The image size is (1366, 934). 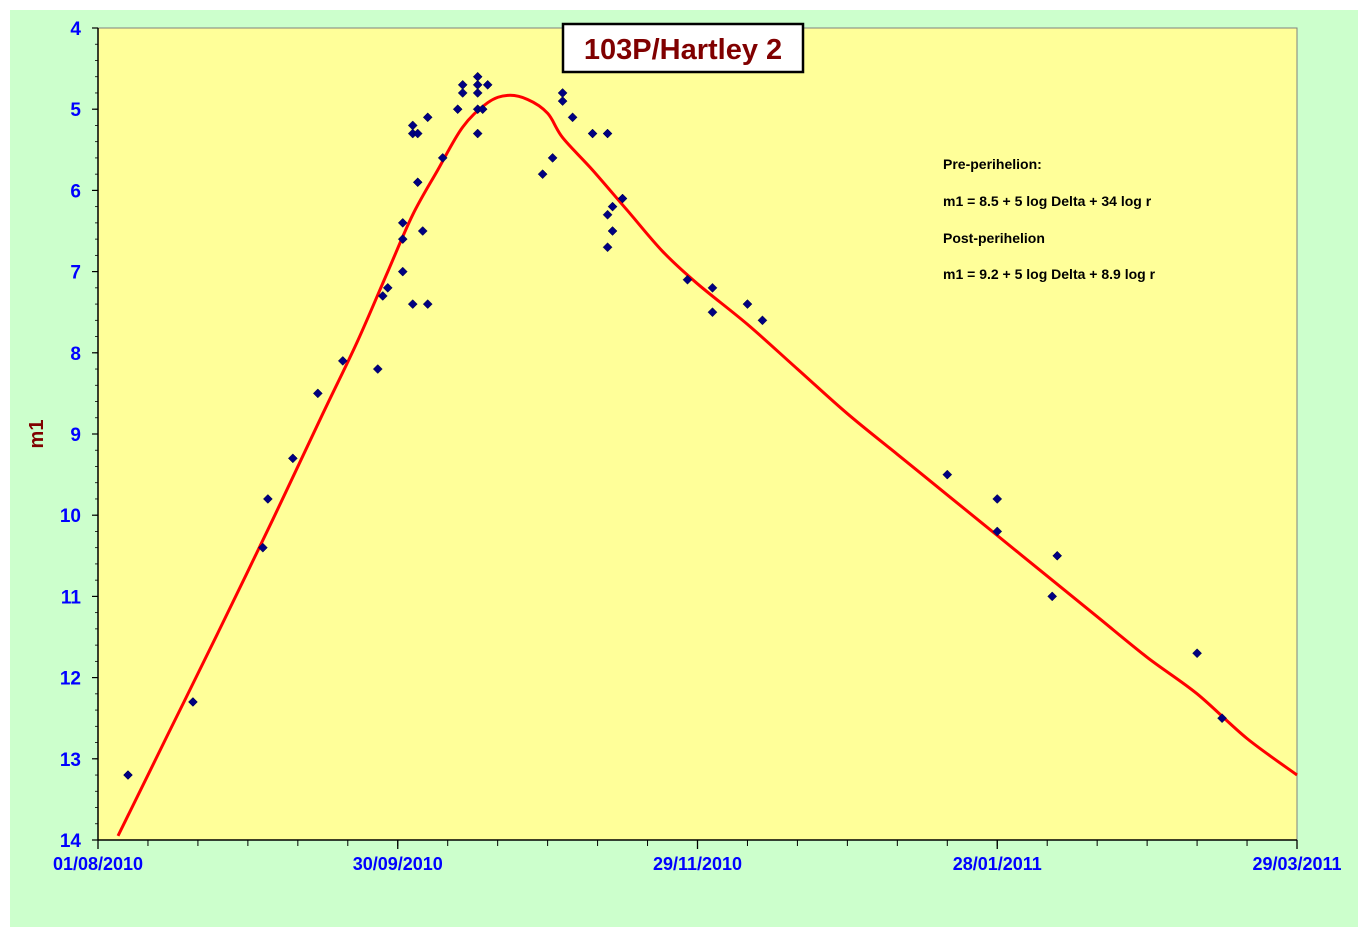 I want to click on chart-title: 103P/Hartley 2, so click(x=683, y=50).